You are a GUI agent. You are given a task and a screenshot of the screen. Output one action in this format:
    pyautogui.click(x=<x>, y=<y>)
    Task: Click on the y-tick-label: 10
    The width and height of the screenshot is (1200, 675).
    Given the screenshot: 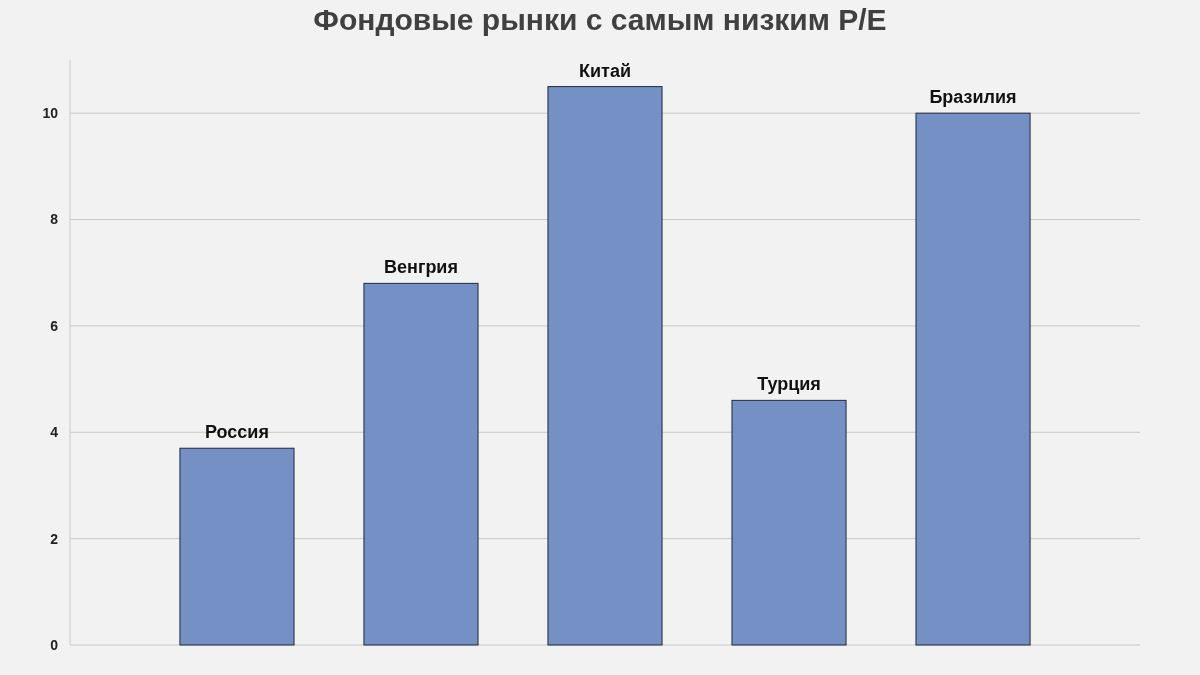 What is the action you would take?
    pyautogui.click(x=50, y=113)
    